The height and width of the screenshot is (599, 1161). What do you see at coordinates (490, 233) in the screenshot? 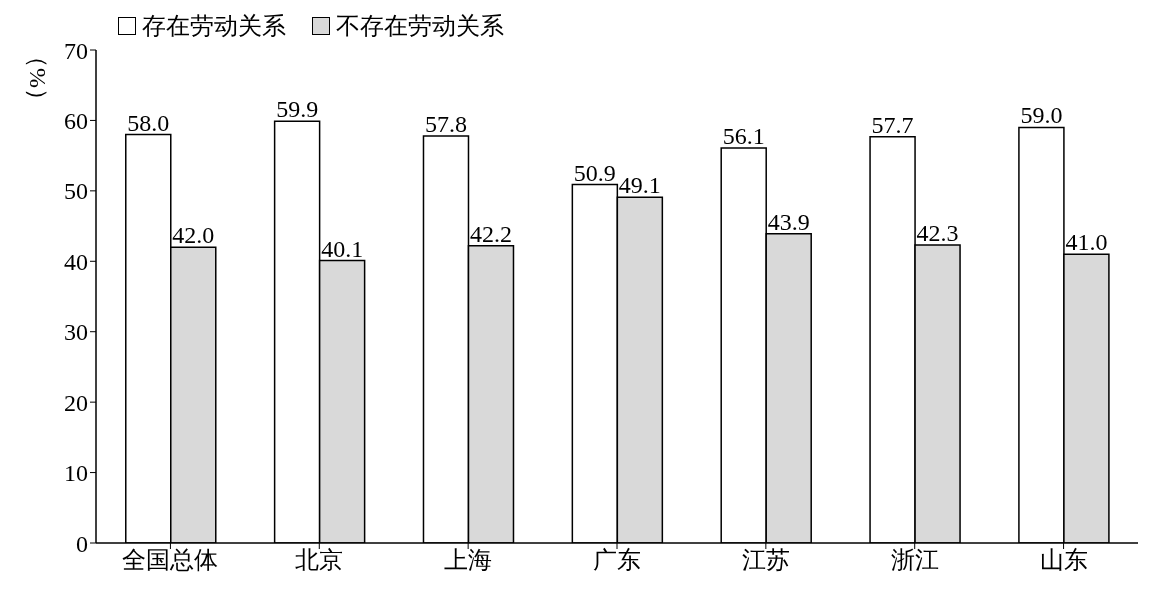
I see `data-label: 42.2` at bounding box center [490, 233].